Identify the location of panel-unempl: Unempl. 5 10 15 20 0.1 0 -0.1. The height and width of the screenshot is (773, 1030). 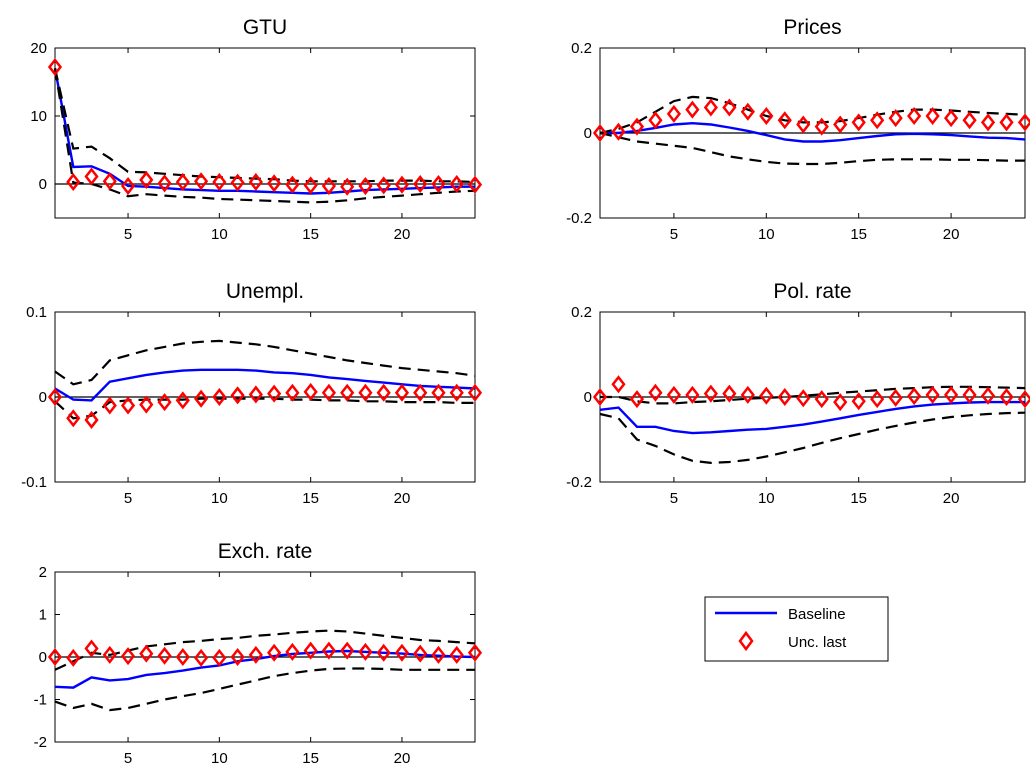
(252, 393).